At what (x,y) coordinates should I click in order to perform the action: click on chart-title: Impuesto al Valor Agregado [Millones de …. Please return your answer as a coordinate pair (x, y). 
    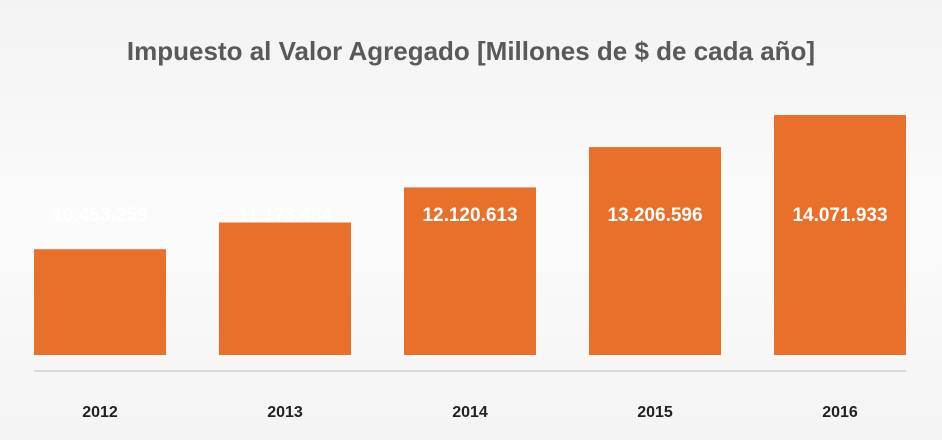
    Looking at the image, I should click on (471, 51).